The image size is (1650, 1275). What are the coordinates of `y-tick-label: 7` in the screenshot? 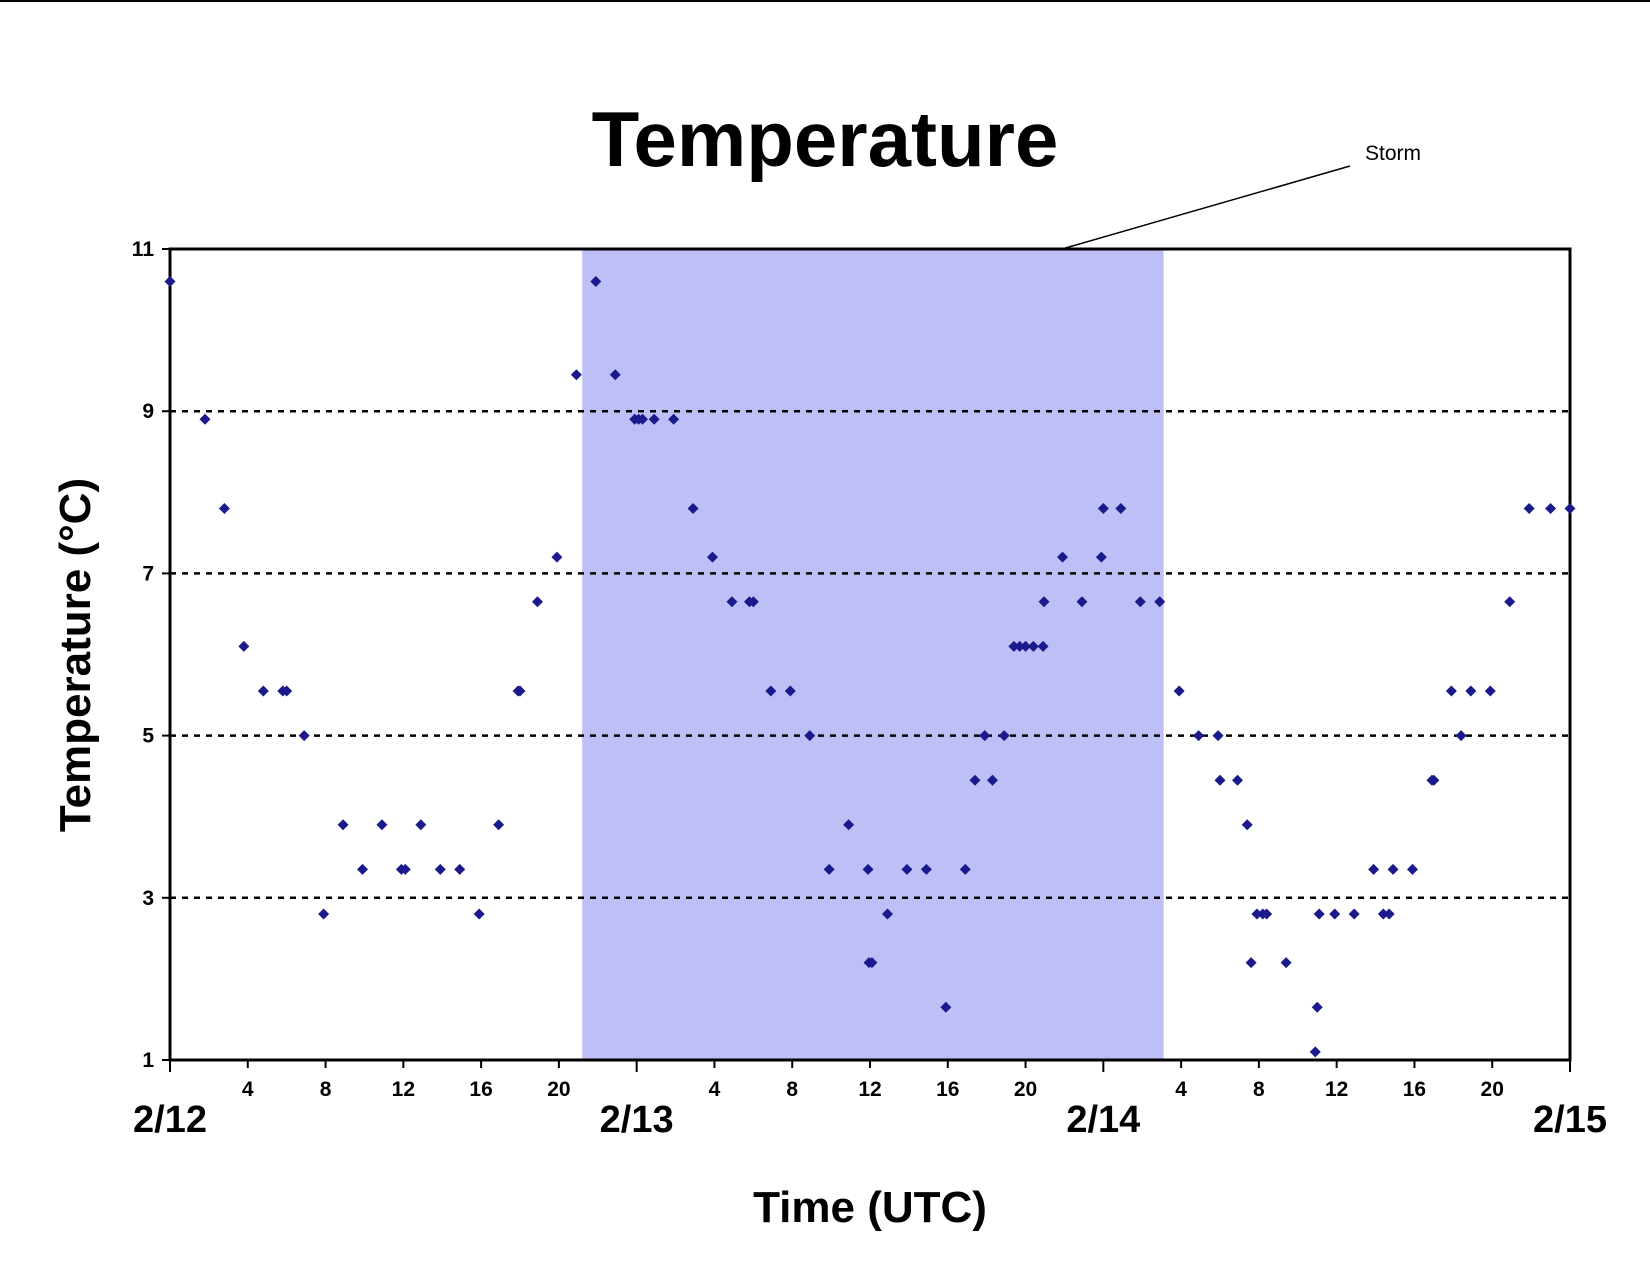 It's located at (148, 573).